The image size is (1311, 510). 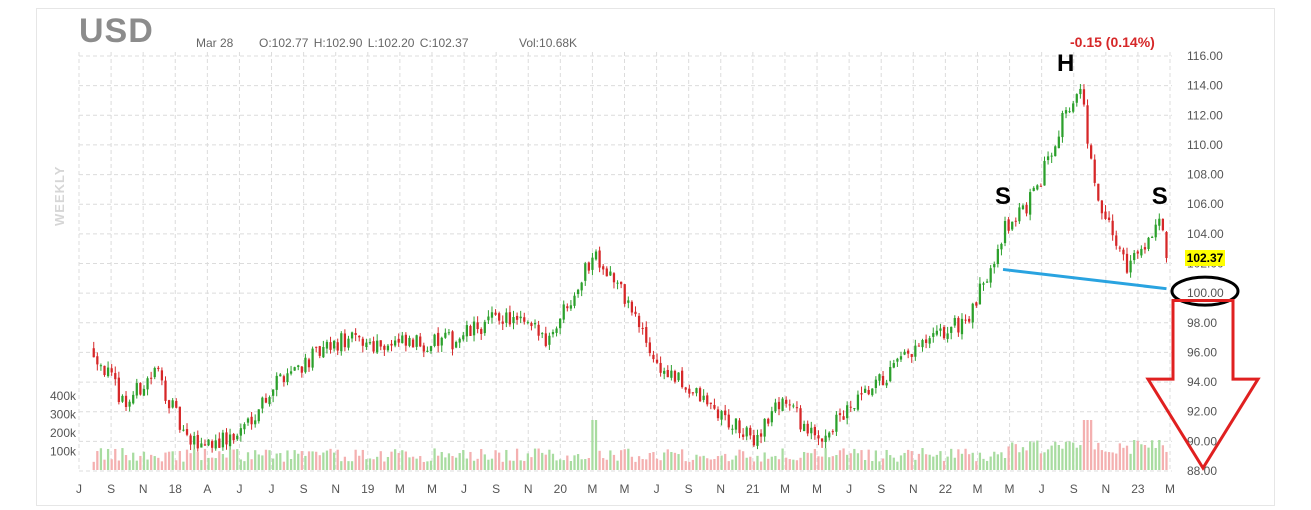 I want to click on last-price-tag-bg, so click(x=1205, y=258).